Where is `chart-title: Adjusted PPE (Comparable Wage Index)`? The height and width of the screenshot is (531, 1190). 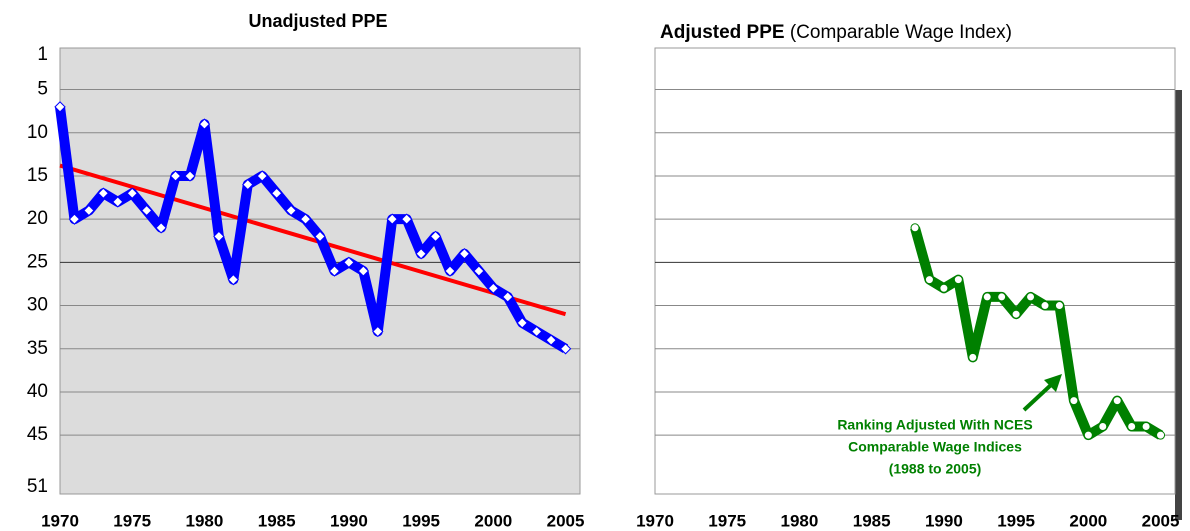
chart-title: Adjusted PPE (Comparable Wage Index) is located at coordinates (836, 32).